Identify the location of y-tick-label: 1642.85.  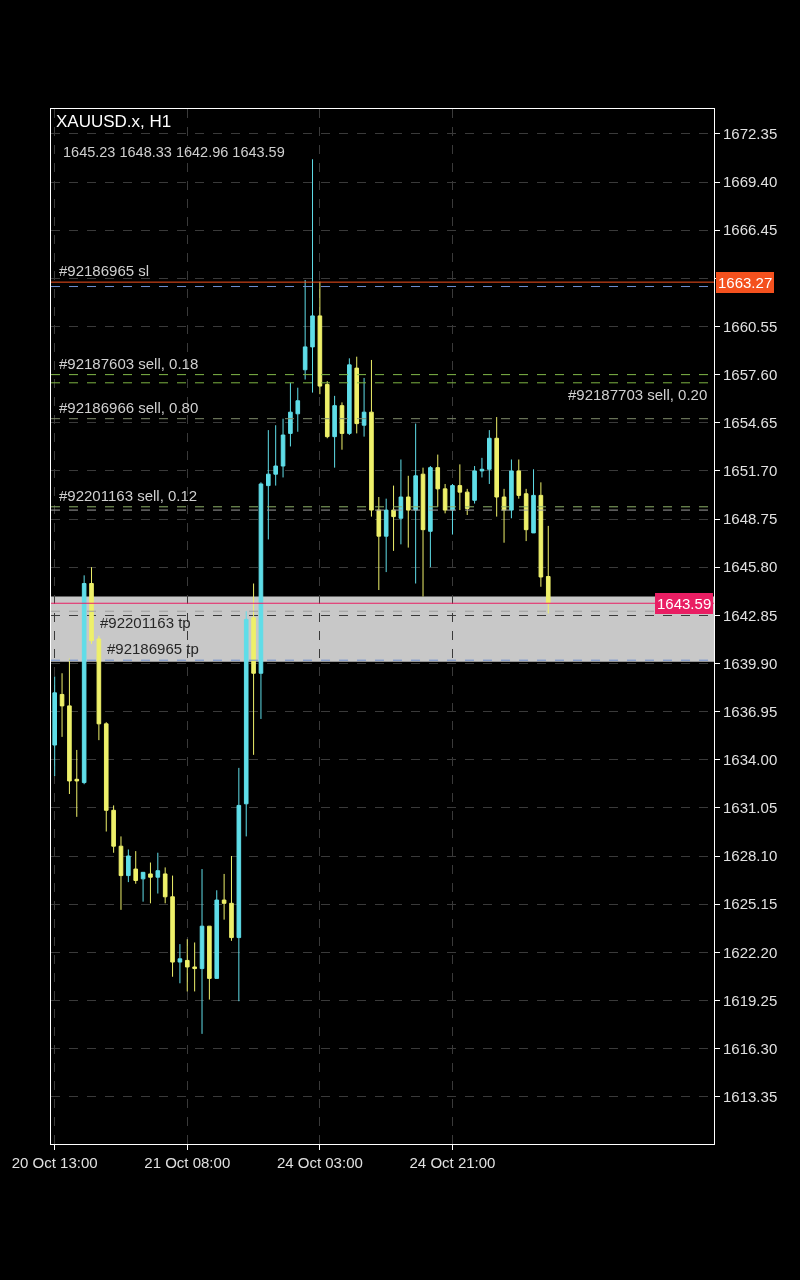
(750, 615).